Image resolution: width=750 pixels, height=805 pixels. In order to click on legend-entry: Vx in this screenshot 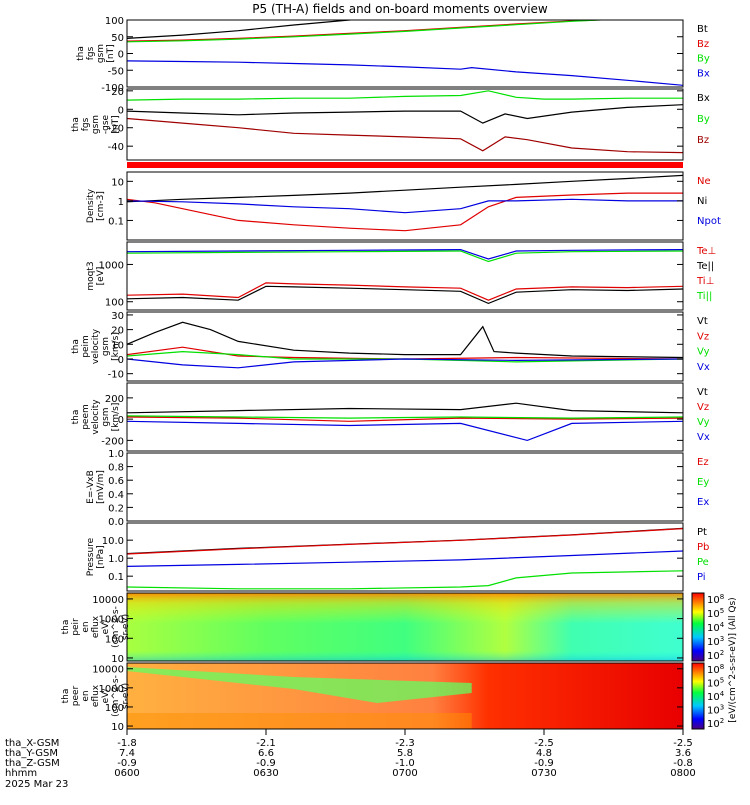, I will do `click(703, 437)`.